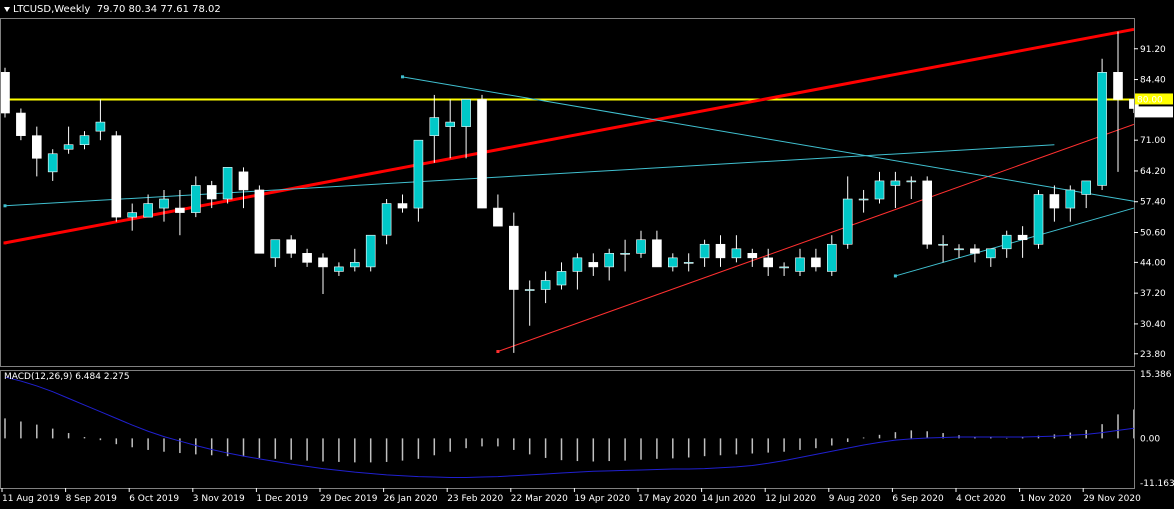  I want to click on x-tick-label: 19 Apr 2020, so click(602, 499).